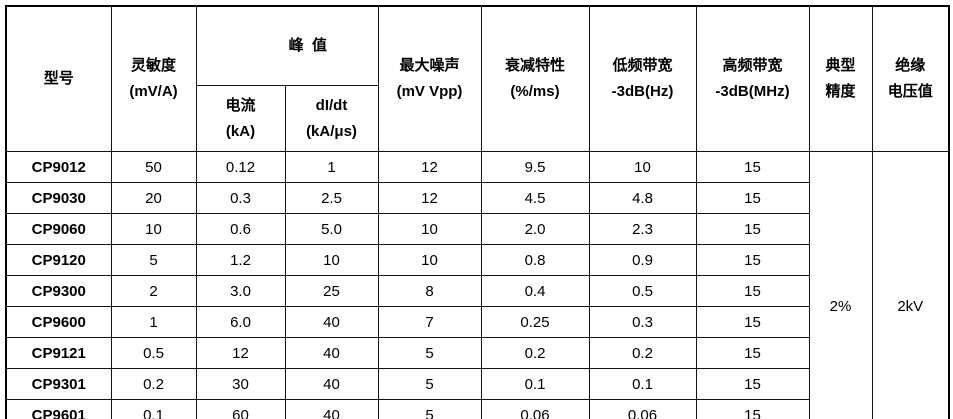 The width and height of the screenshot is (953, 419). Describe the element at coordinates (910, 78) in the screenshot. I see `header-insulation-voltage: 绝缘 电压值` at that location.